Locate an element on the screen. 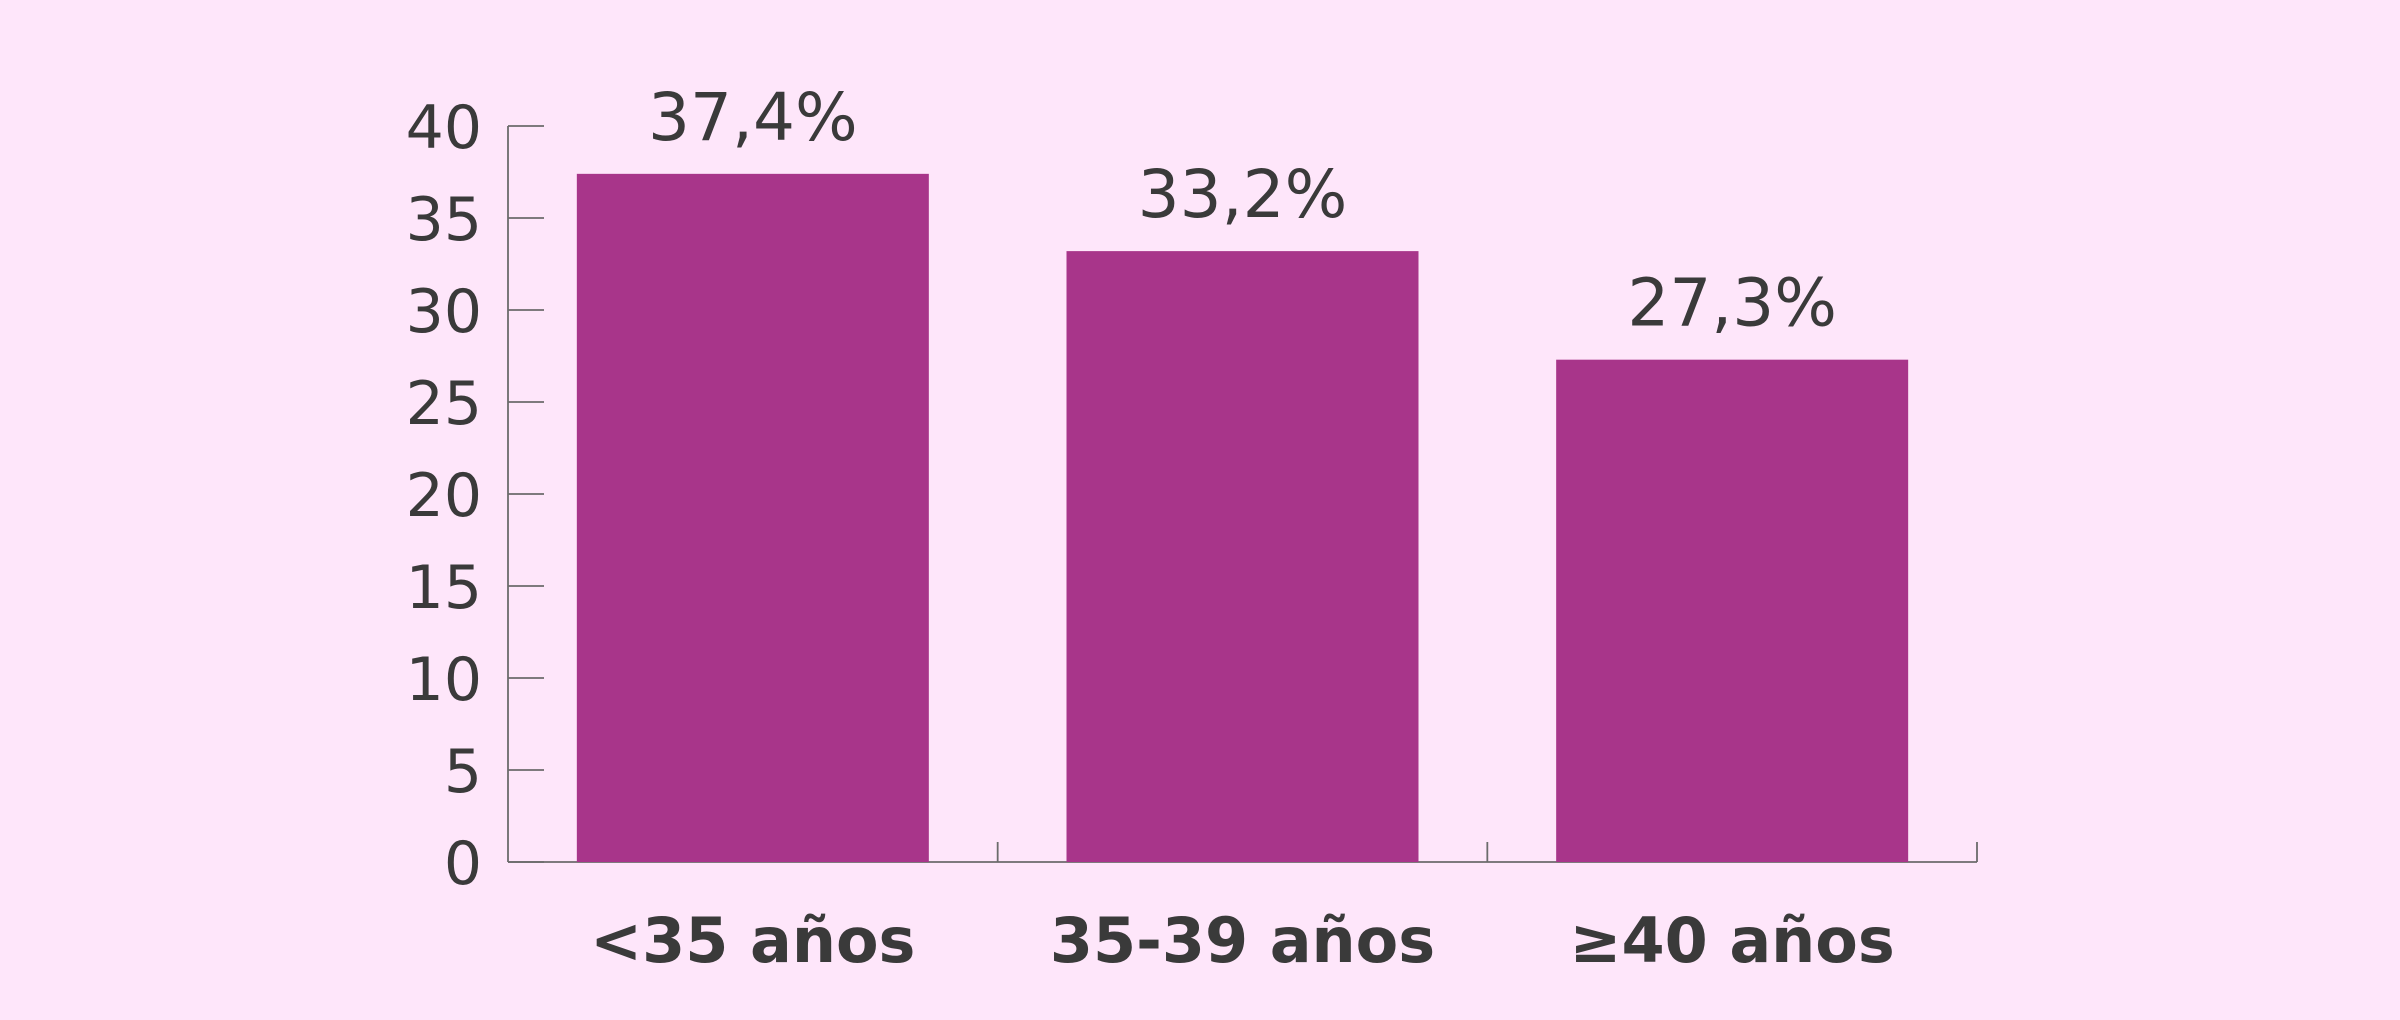  x-tick-label: <35 años is located at coordinates (752, 940).